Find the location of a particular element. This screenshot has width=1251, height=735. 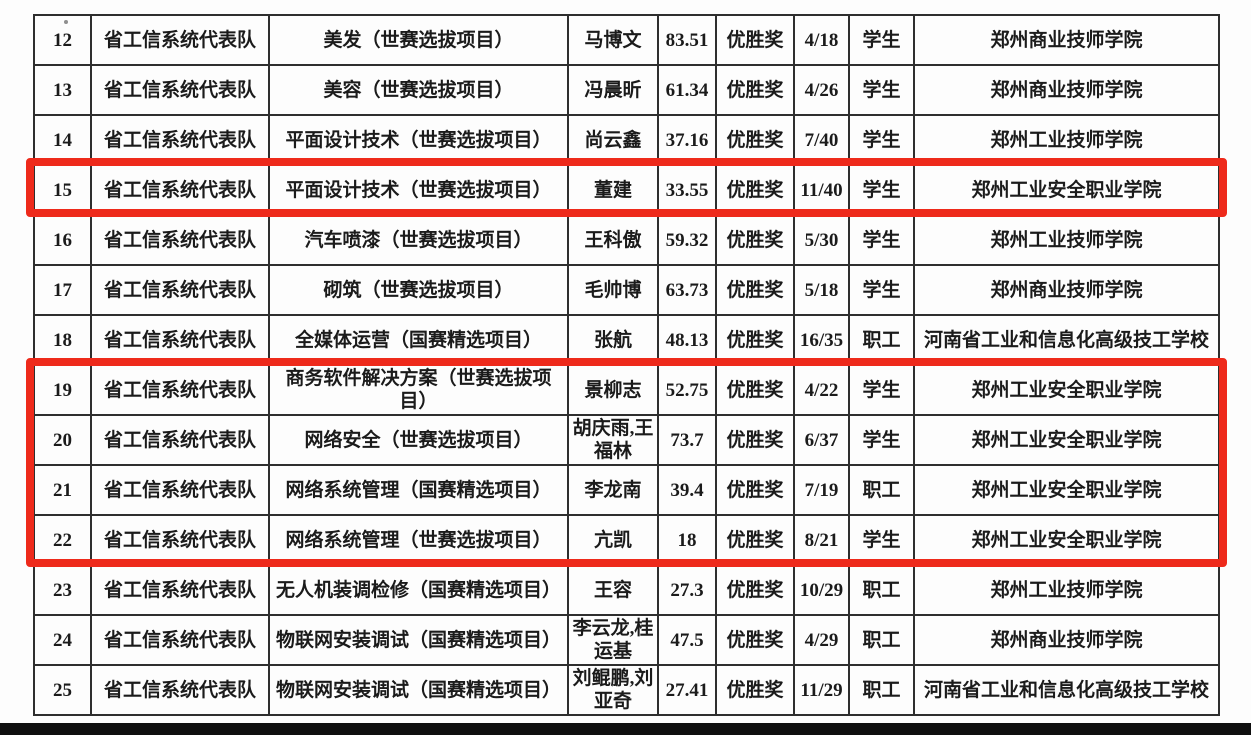

cell-score: 37.16 is located at coordinates (687, 140).